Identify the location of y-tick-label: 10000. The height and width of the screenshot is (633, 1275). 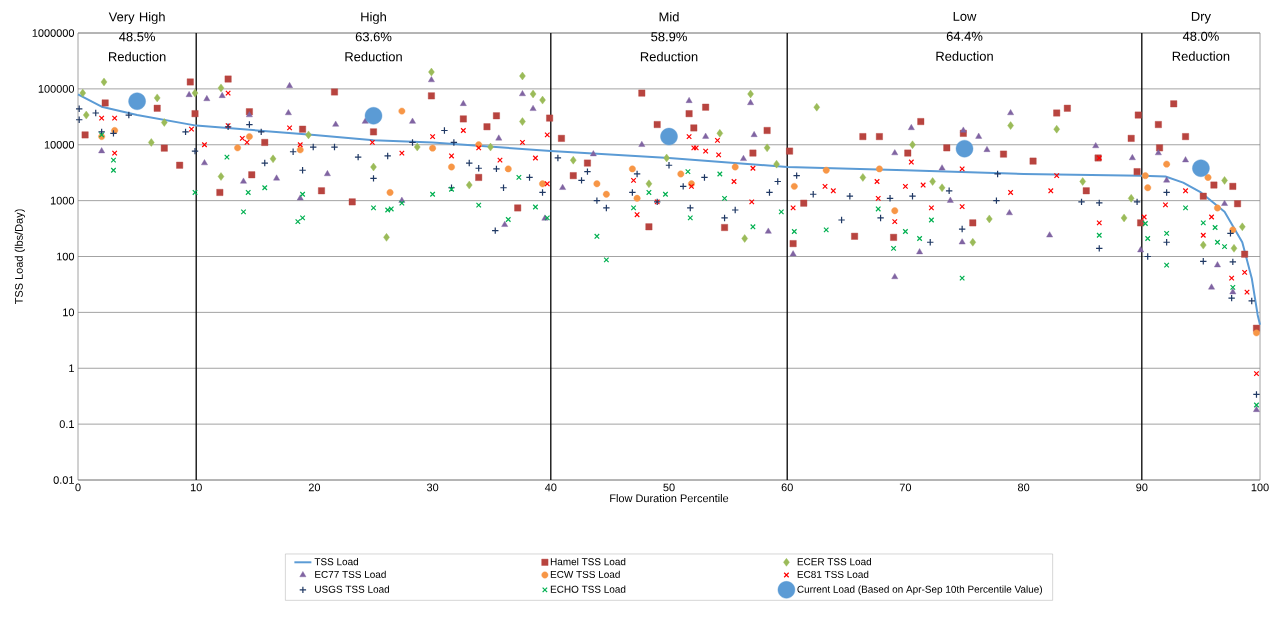
(59, 144).